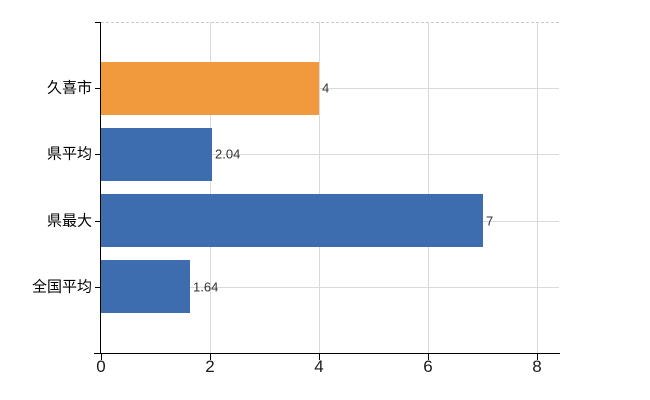  Describe the element at coordinates (61, 287) in the screenshot. I see `category-label: 全国平均` at that location.